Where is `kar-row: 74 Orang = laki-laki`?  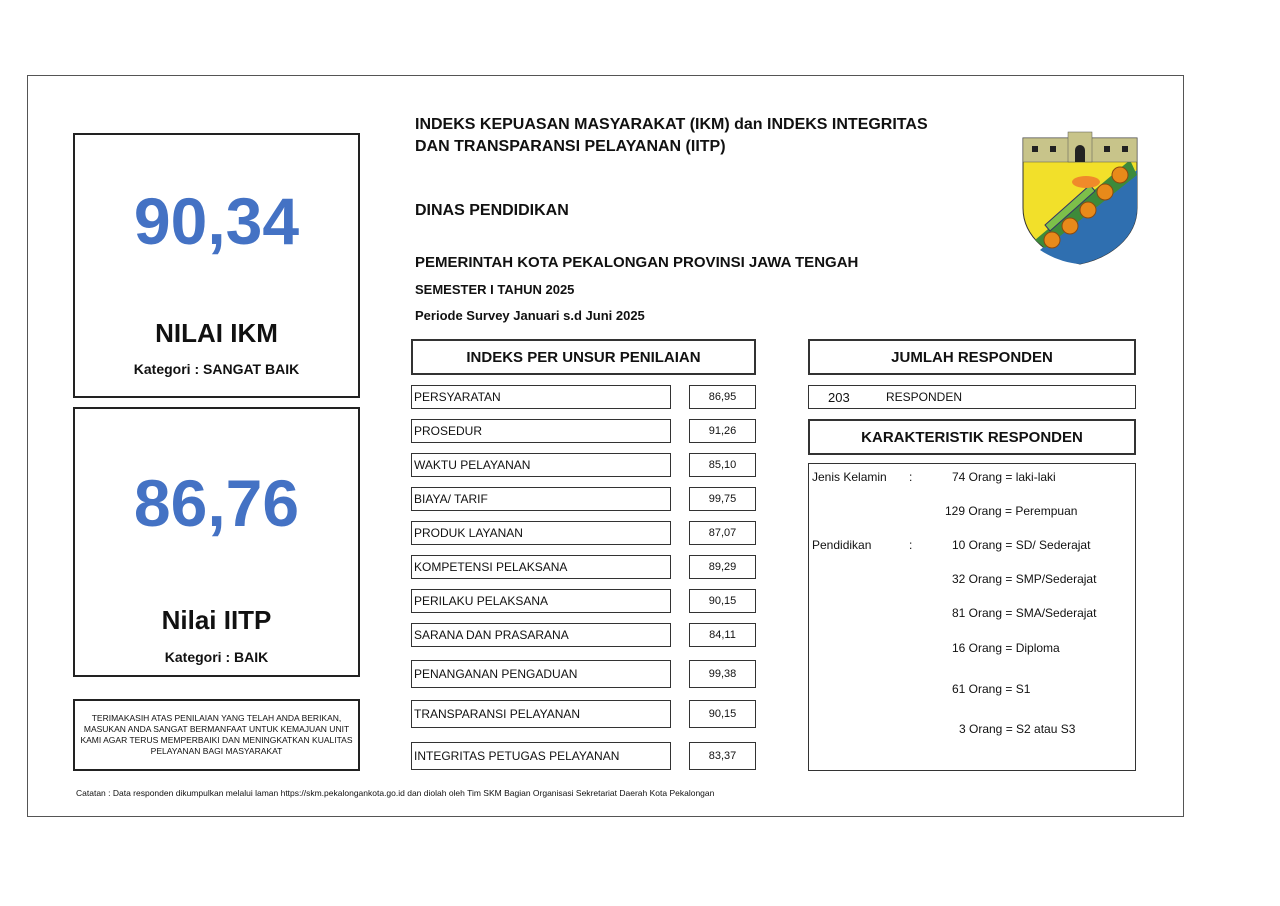
kar-row: 74 Orang = laki-laki is located at coordinates (1004, 477).